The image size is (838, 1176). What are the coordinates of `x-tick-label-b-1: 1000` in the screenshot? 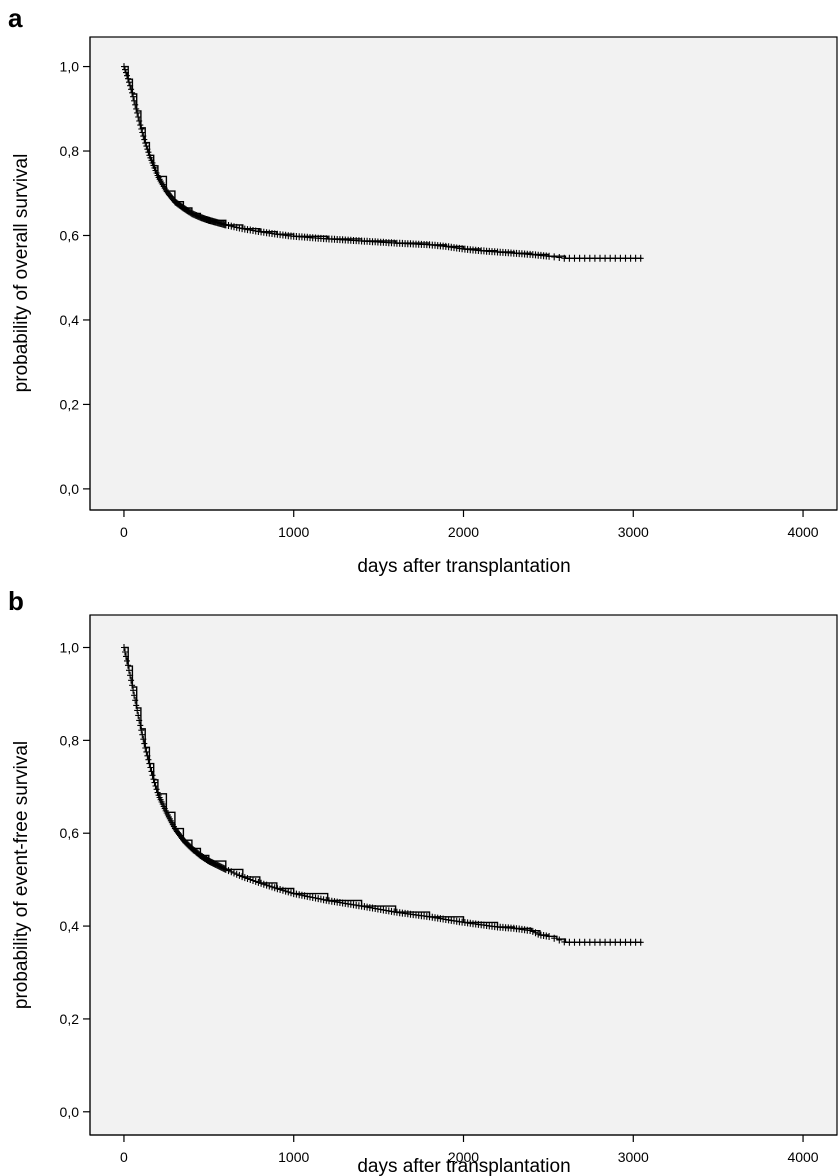 It's located at (293, 1157).